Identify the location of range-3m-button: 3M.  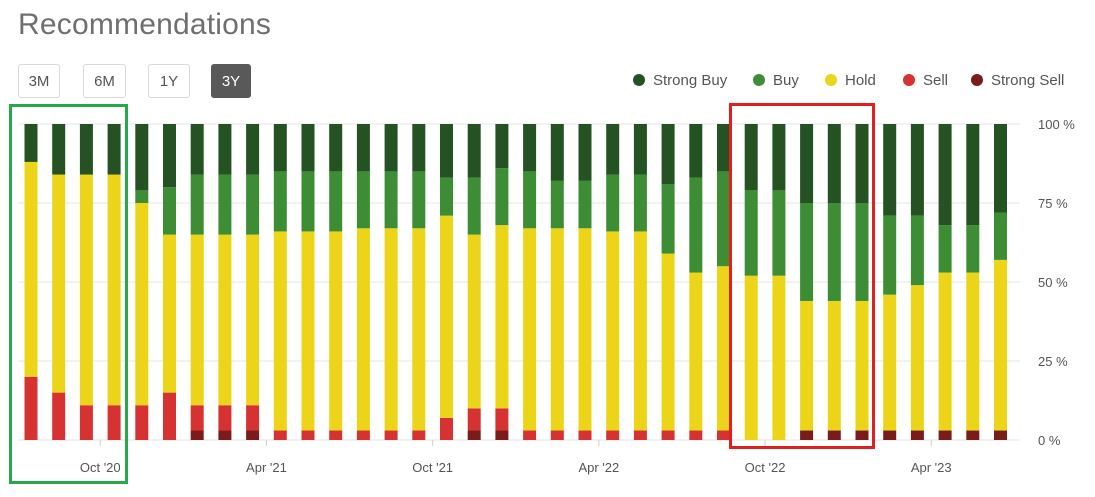
(39, 81).